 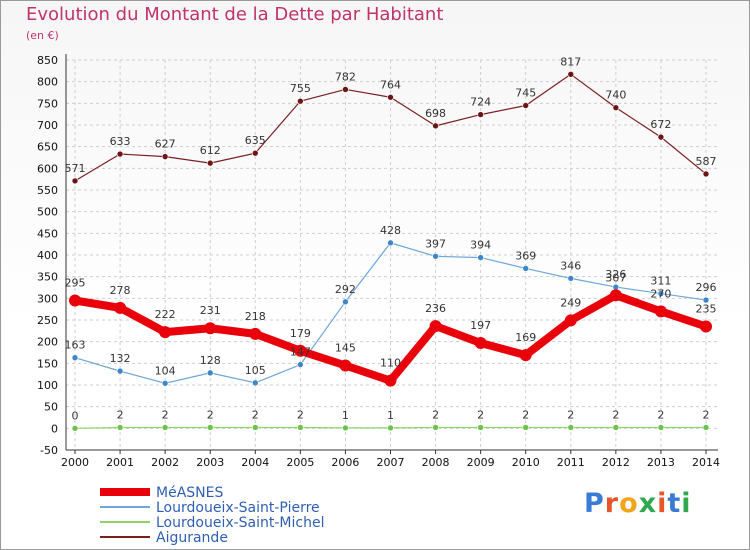 What do you see at coordinates (436, 462) in the screenshot?
I see `x-tick-label: 2008` at bounding box center [436, 462].